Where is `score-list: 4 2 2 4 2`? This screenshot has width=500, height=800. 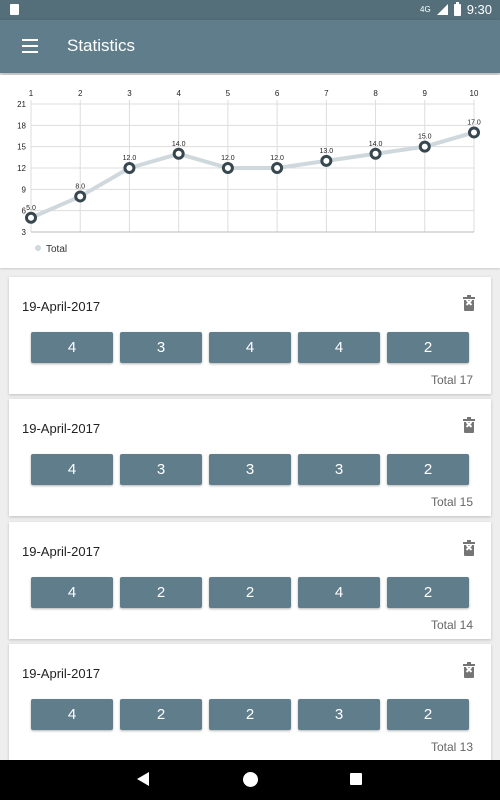 score-list: 4 2 2 4 2 is located at coordinates (250, 592).